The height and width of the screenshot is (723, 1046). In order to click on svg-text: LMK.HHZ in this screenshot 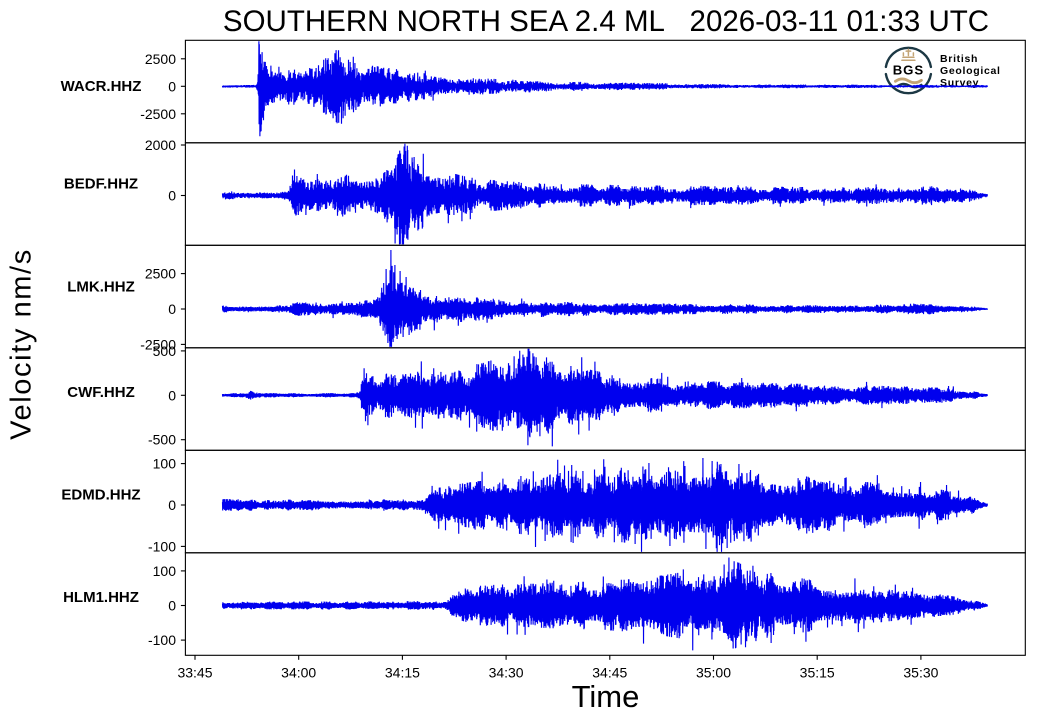, I will do `click(101, 287)`.